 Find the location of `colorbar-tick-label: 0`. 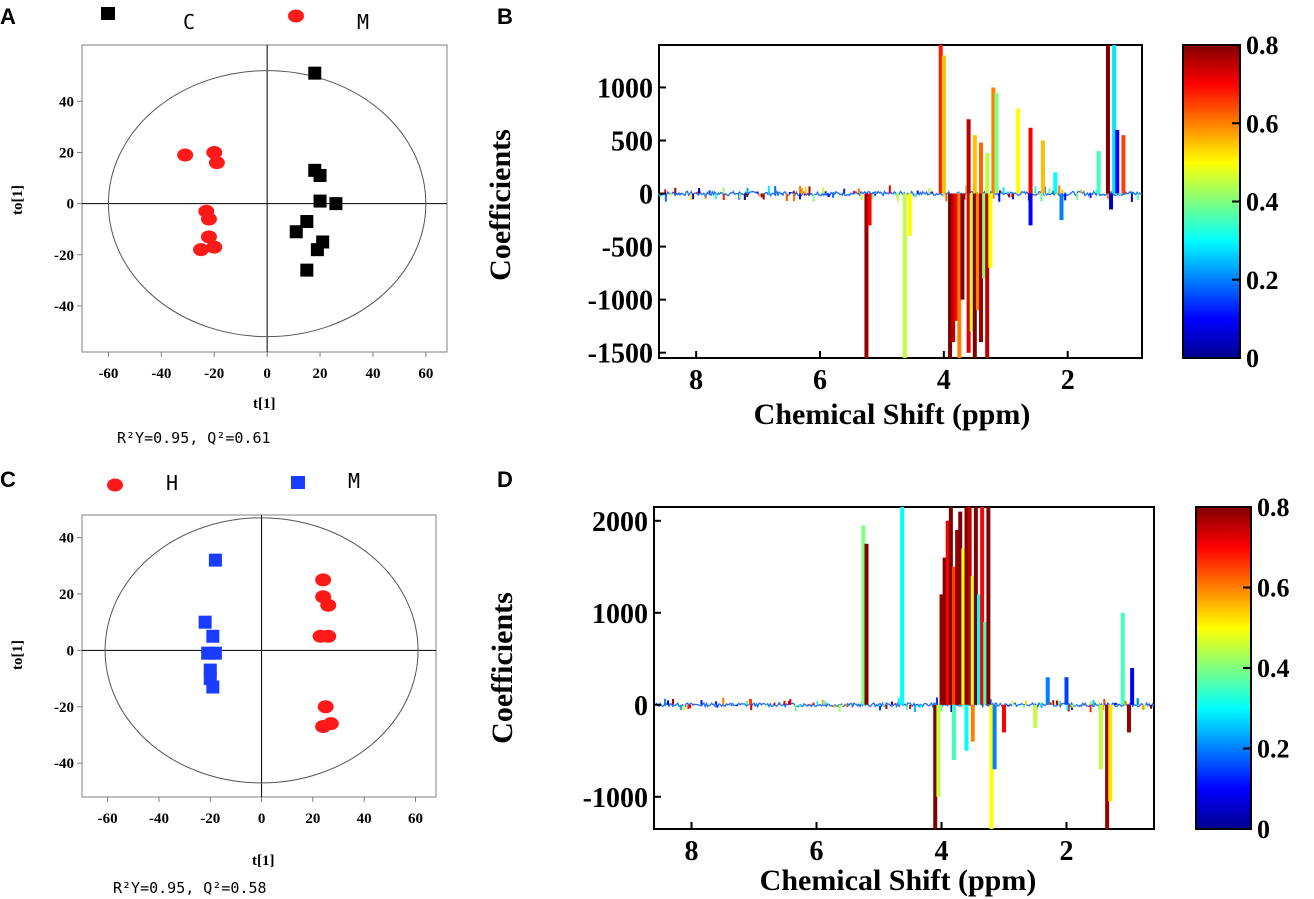

colorbar-tick-label: 0 is located at coordinates (1263, 829).